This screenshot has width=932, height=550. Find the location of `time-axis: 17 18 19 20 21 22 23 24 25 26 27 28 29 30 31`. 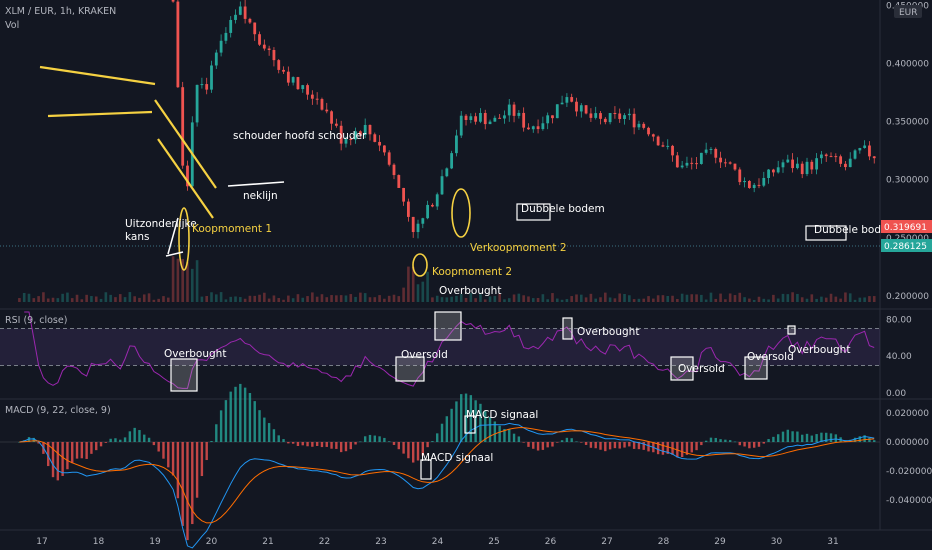

time-axis: 17 18 19 20 21 22 23 24 25 26 27 28 29 30 31 is located at coordinates (437, 542).